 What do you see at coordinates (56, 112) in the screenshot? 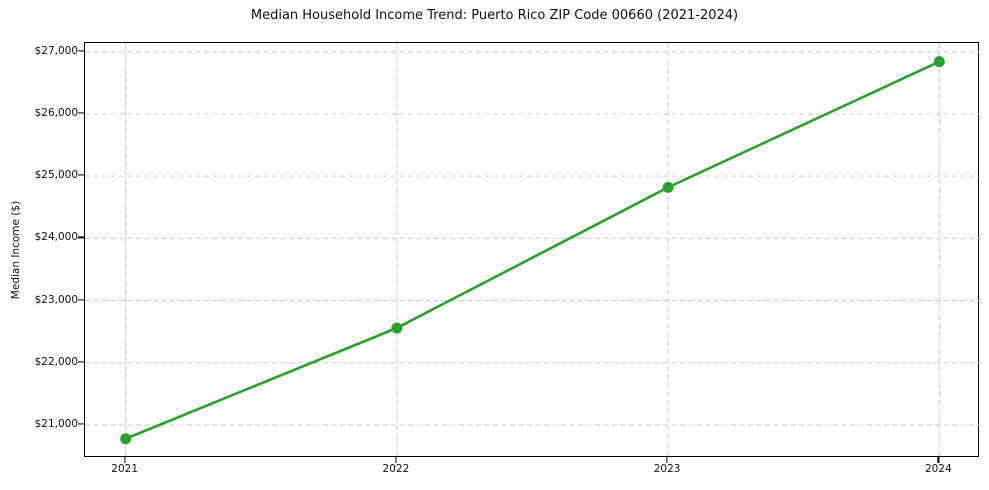
I see `y-tick-label: $26,000` at bounding box center [56, 112].